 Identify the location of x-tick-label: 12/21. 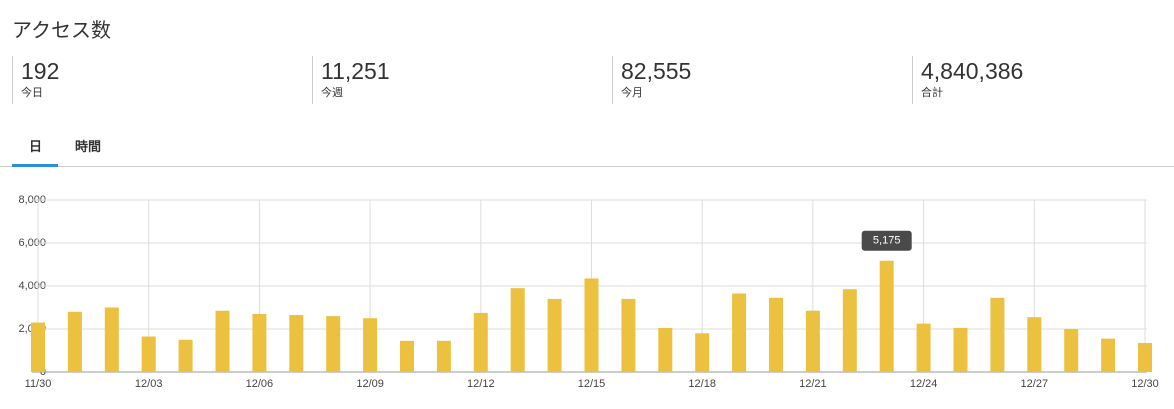
(813, 384).